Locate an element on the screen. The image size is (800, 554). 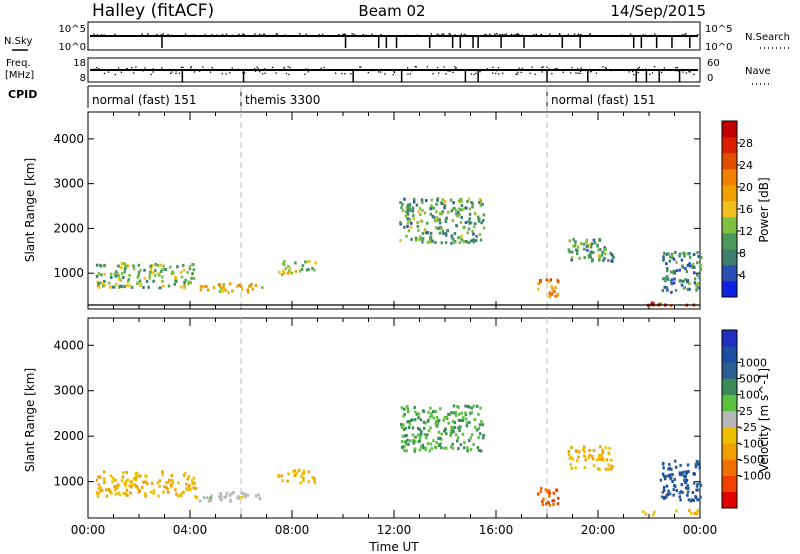
nave-tick-top: 60 is located at coordinates (713, 63).